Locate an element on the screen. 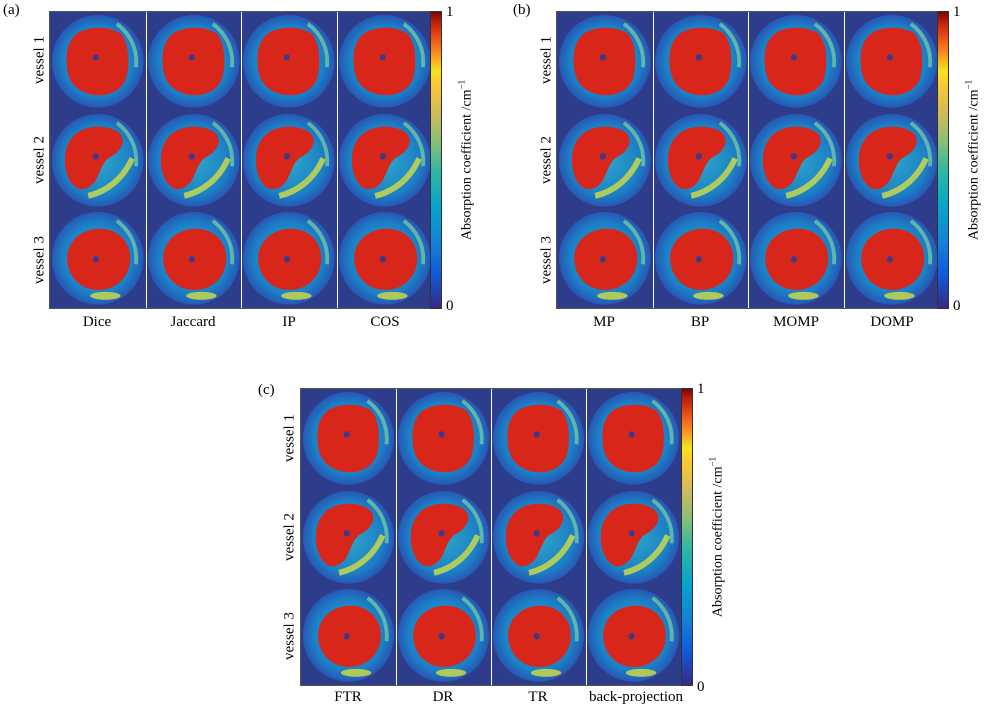 This screenshot has width=1000, height=711. panel-a-col-label-1: Dice is located at coordinates (97, 322).